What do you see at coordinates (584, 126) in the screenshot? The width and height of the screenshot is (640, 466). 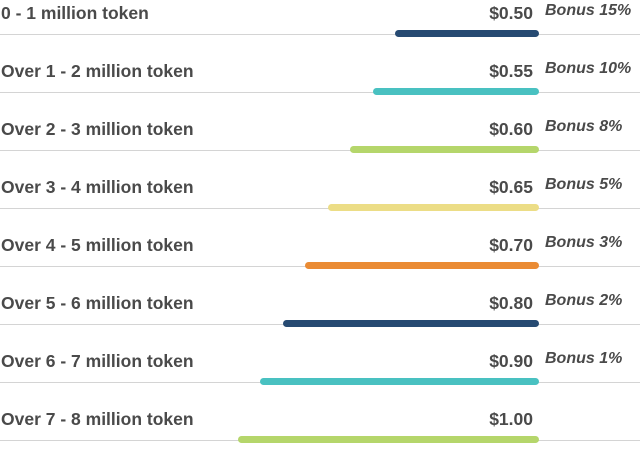 I see `tier-bonus-label: Bonus 8%` at bounding box center [584, 126].